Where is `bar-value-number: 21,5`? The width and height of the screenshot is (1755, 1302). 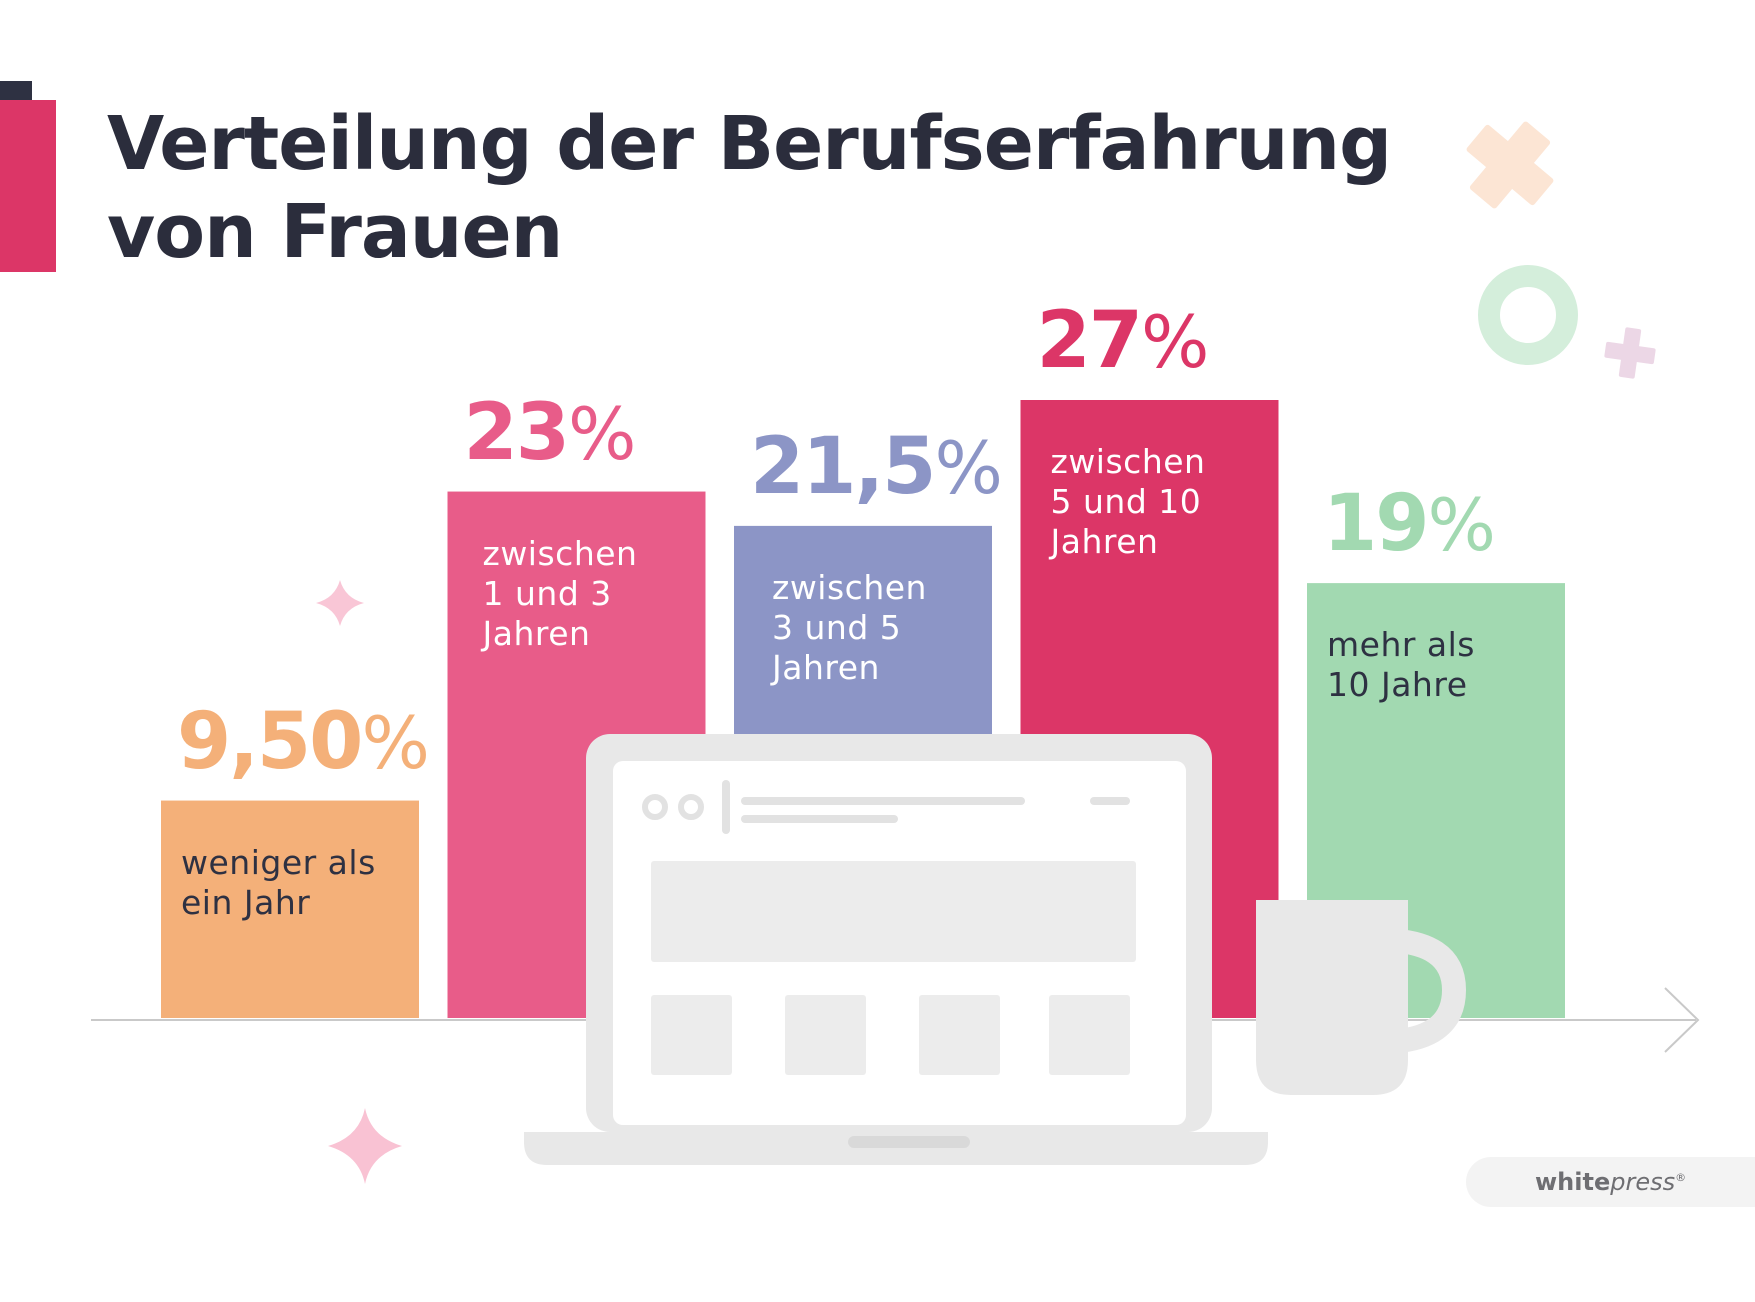
bar-value-number: 21,5 is located at coordinates (843, 466).